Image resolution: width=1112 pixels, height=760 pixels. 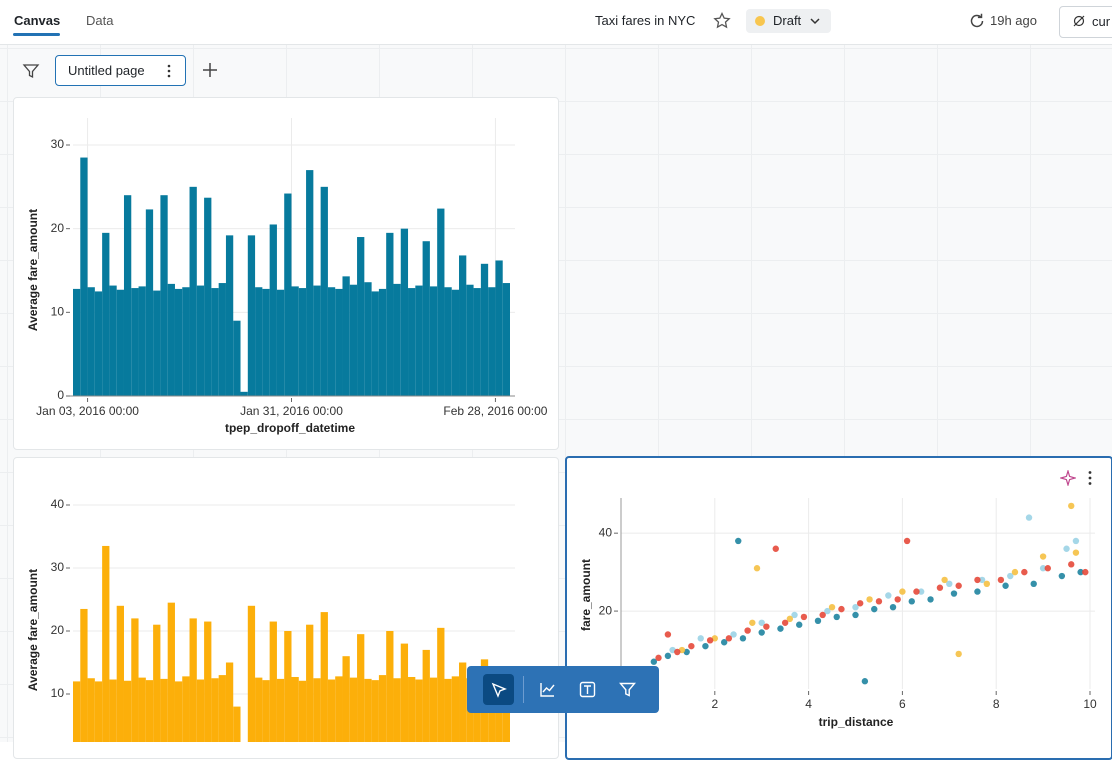 I want to click on status-pill: Draft, so click(x=788, y=21).